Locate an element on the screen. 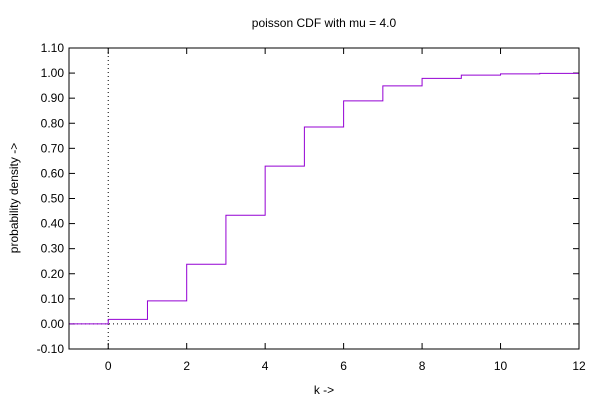  y-tick-label: 1.00 is located at coordinates (53, 73).